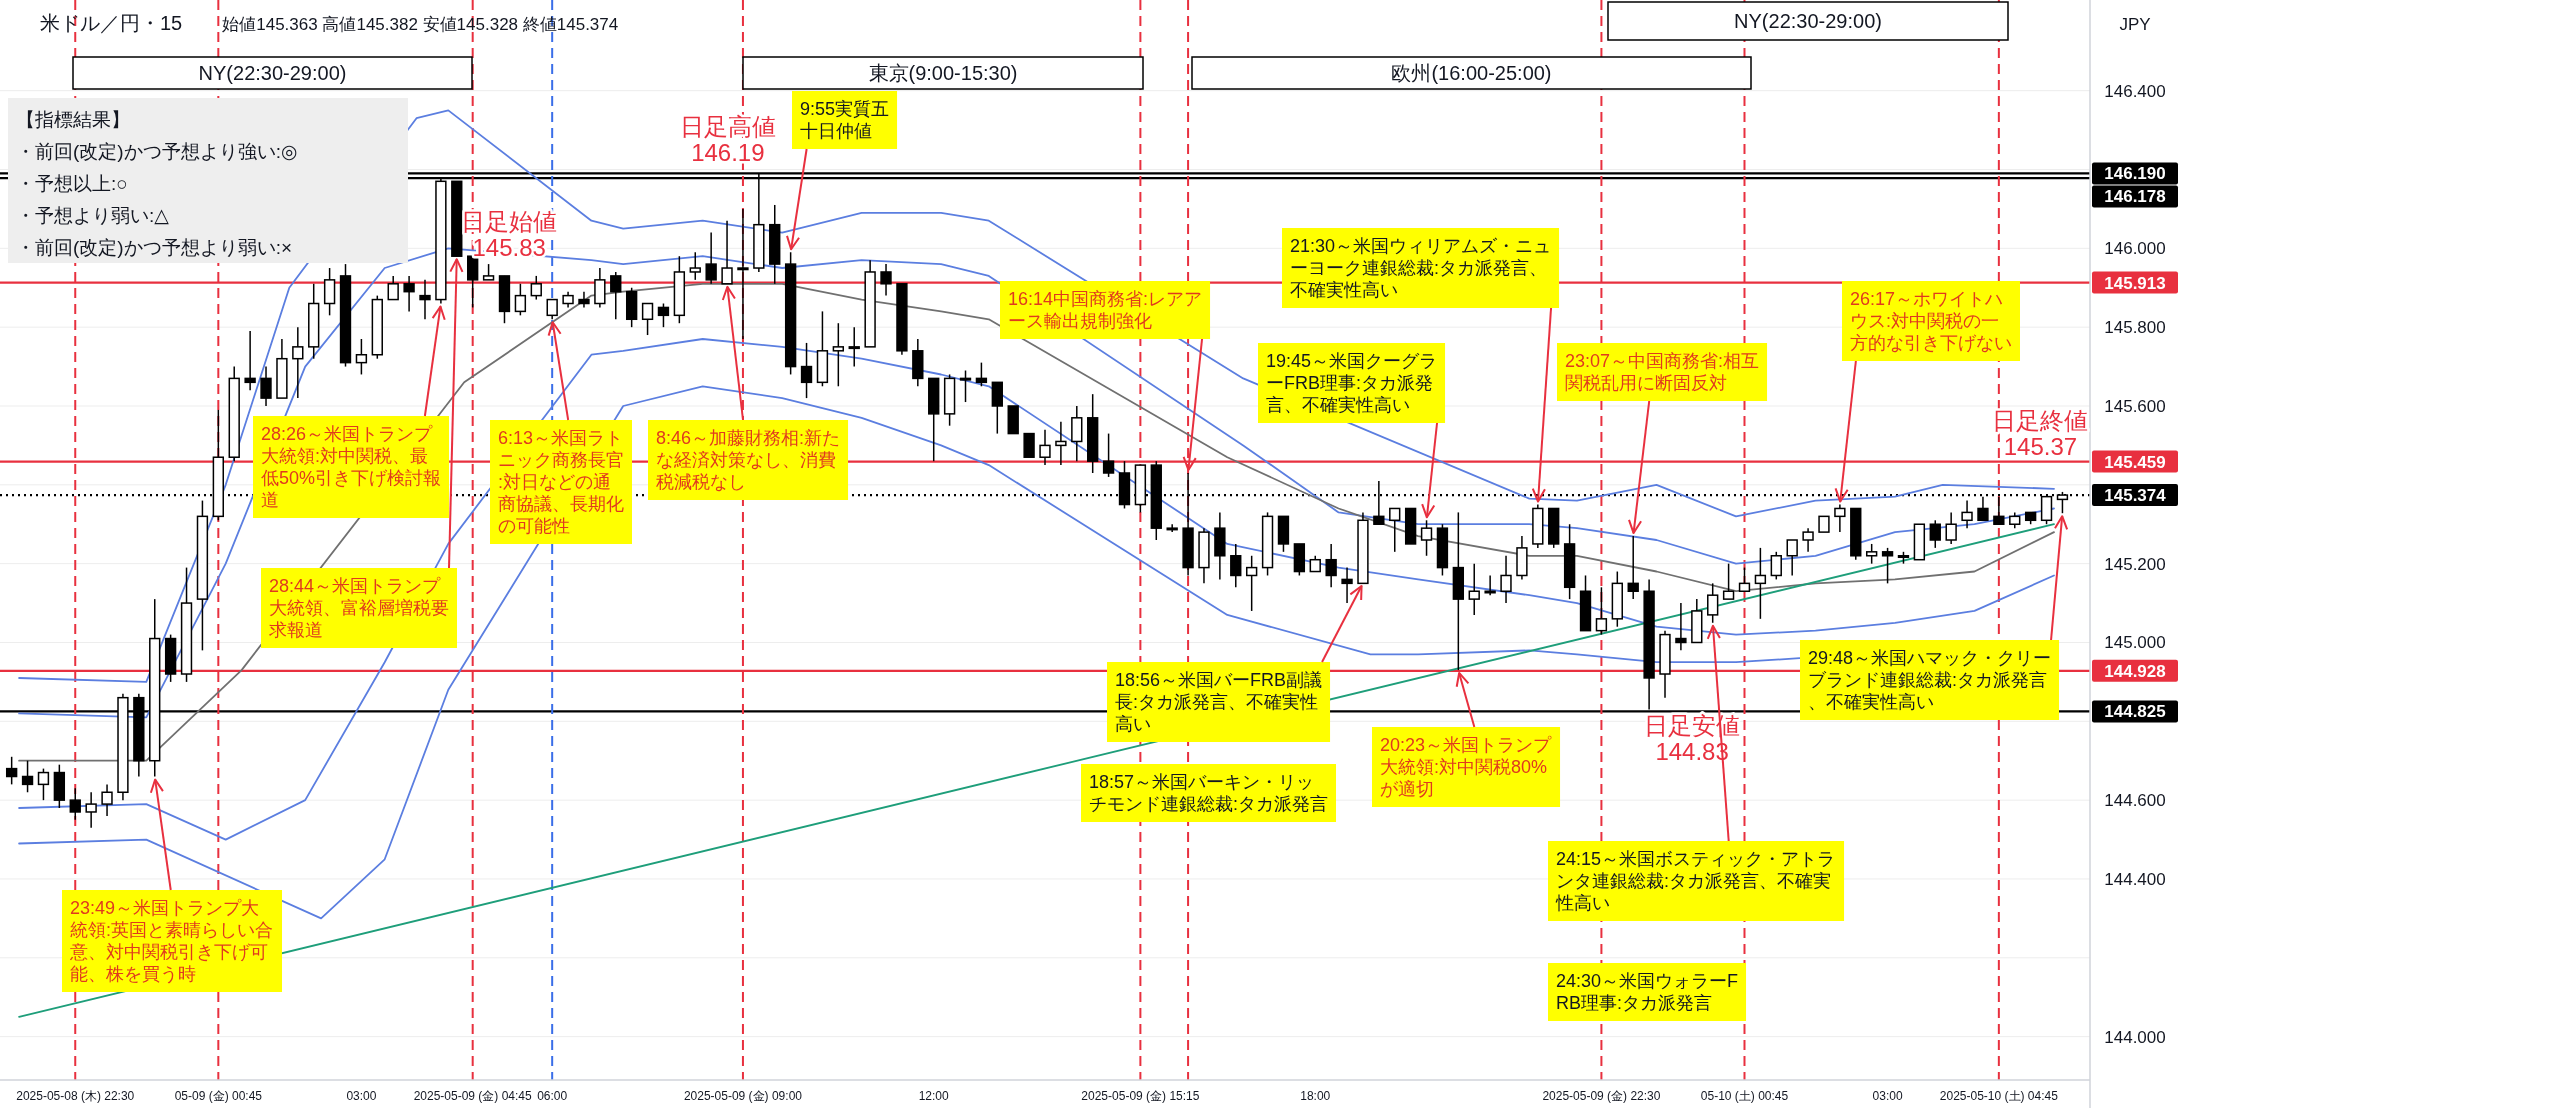  What do you see at coordinates (218, 1096) in the screenshot?
I see `x-tick-label: 05-09 (金) 00:45` at bounding box center [218, 1096].